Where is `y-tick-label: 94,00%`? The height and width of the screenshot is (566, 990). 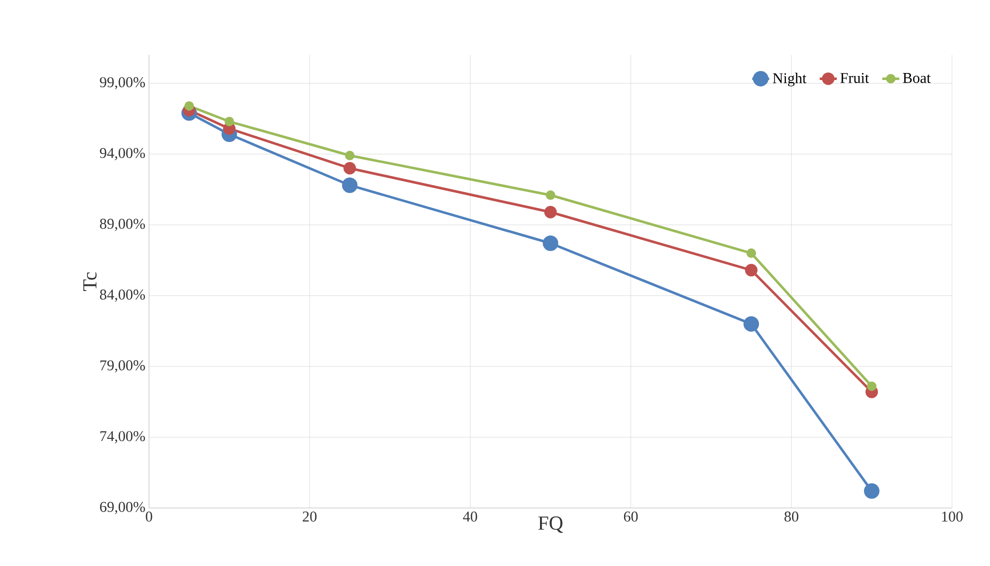
y-tick-label: 94,00% is located at coordinates (122, 154).